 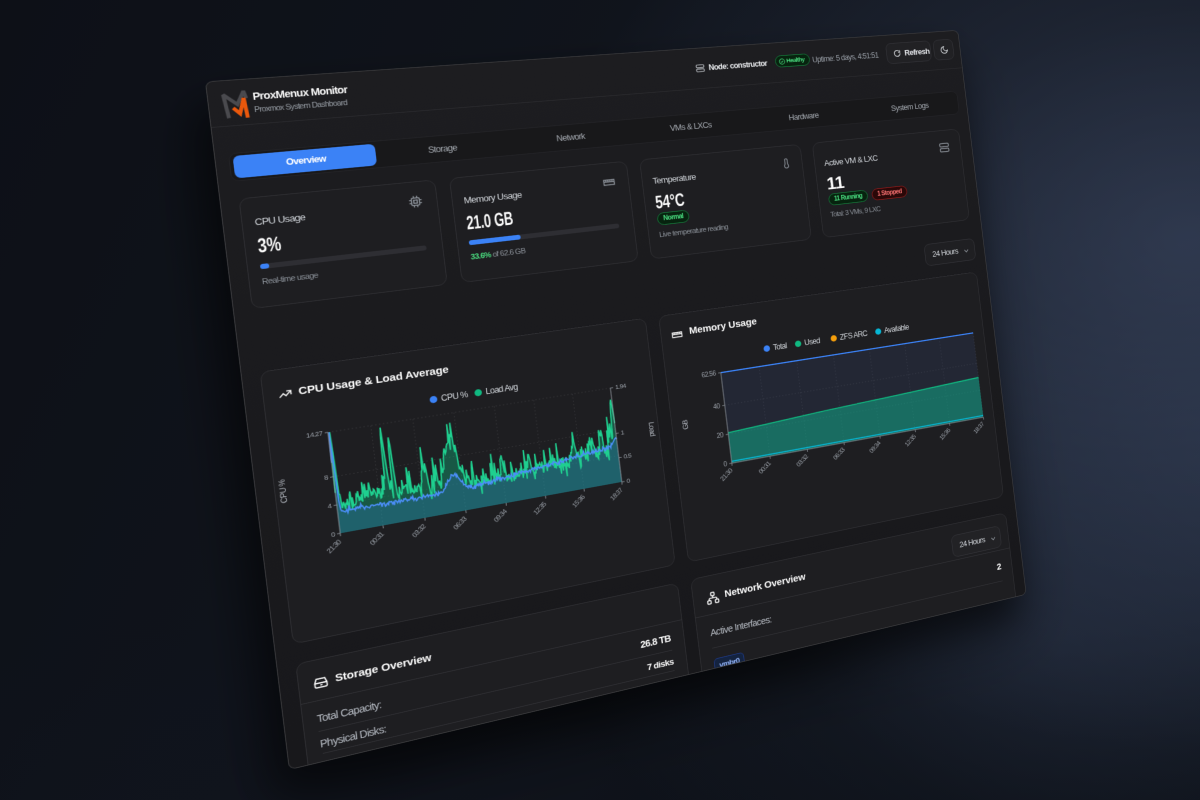 What do you see at coordinates (685, 424) in the screenshot?
I see `svg-text: GB` at bounding box center [685, 424].